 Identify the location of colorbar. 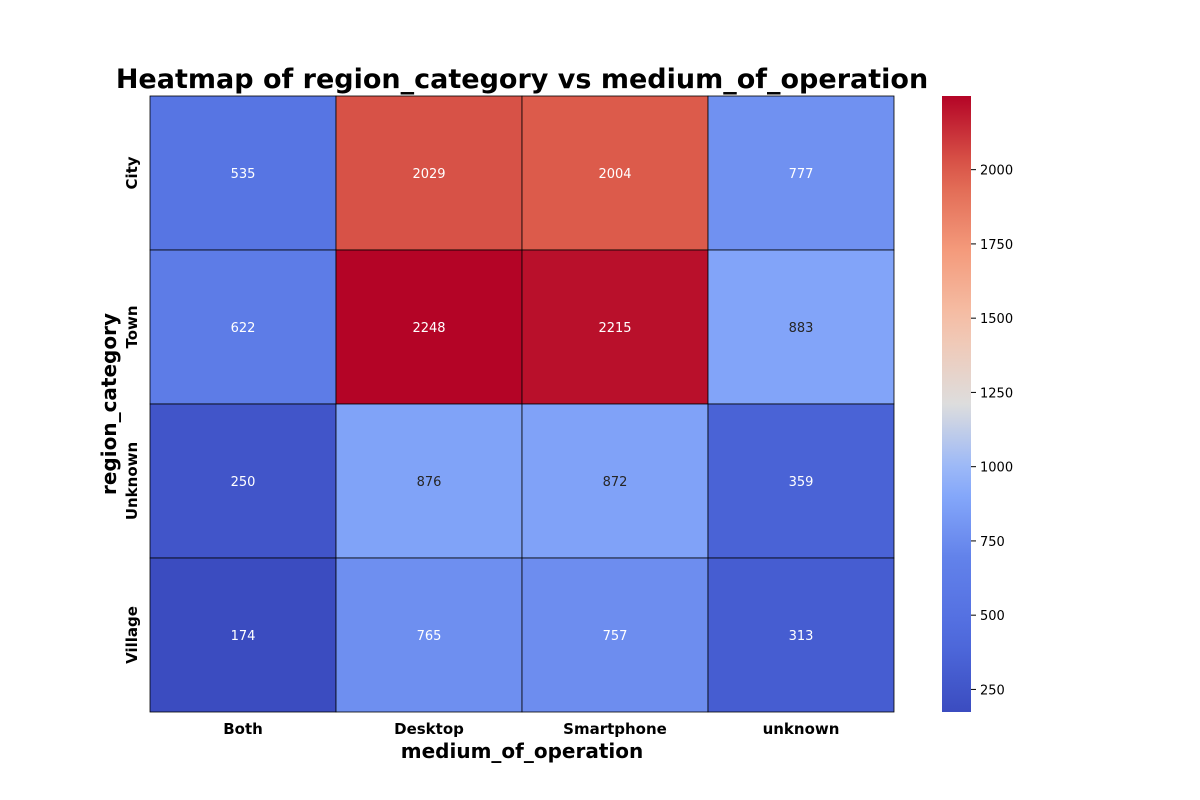
(956, 404).